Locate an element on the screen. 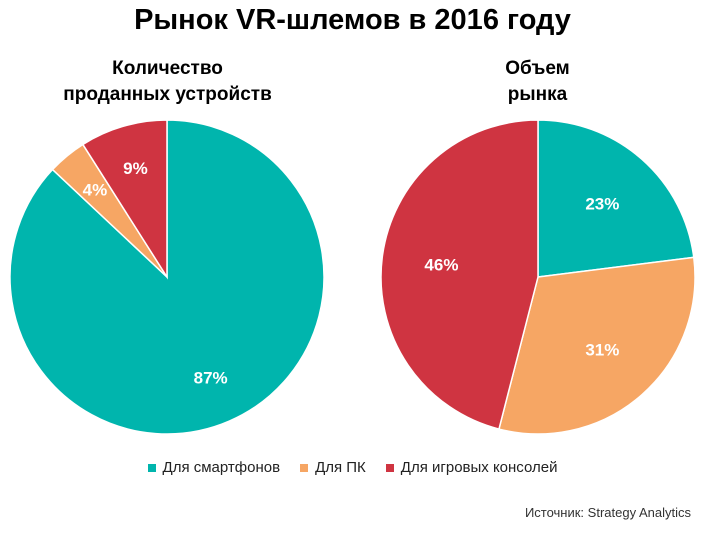 The image size is (705, 533). left-pie-title-line-2: проданных устройств is located at coordinates (167, 94).